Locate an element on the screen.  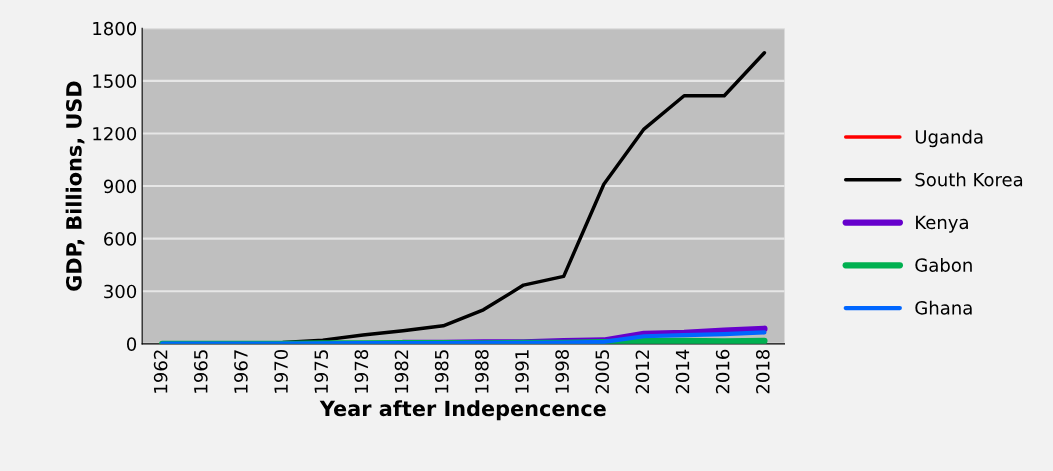
y-tick-label: 1800 is located at coordinates (115, 28).